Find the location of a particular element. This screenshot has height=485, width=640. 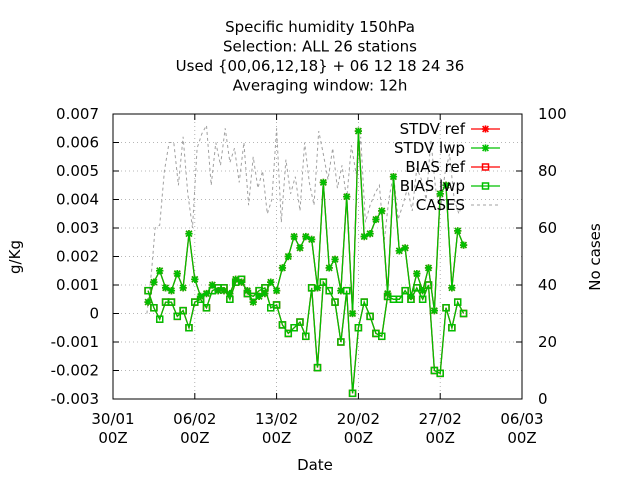

y2-tick-label: 100 is located at coordinates (552, 114).